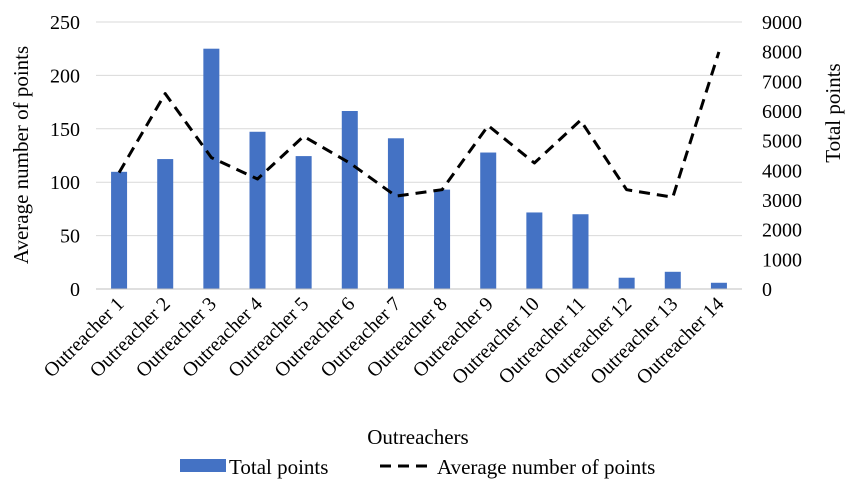 Image resolution: width=858 pixels, height=481 pixels. Describe the element at coordinates (782, 260) in the screenshot. I see `right-axis-tick-label: 1000` at that location.